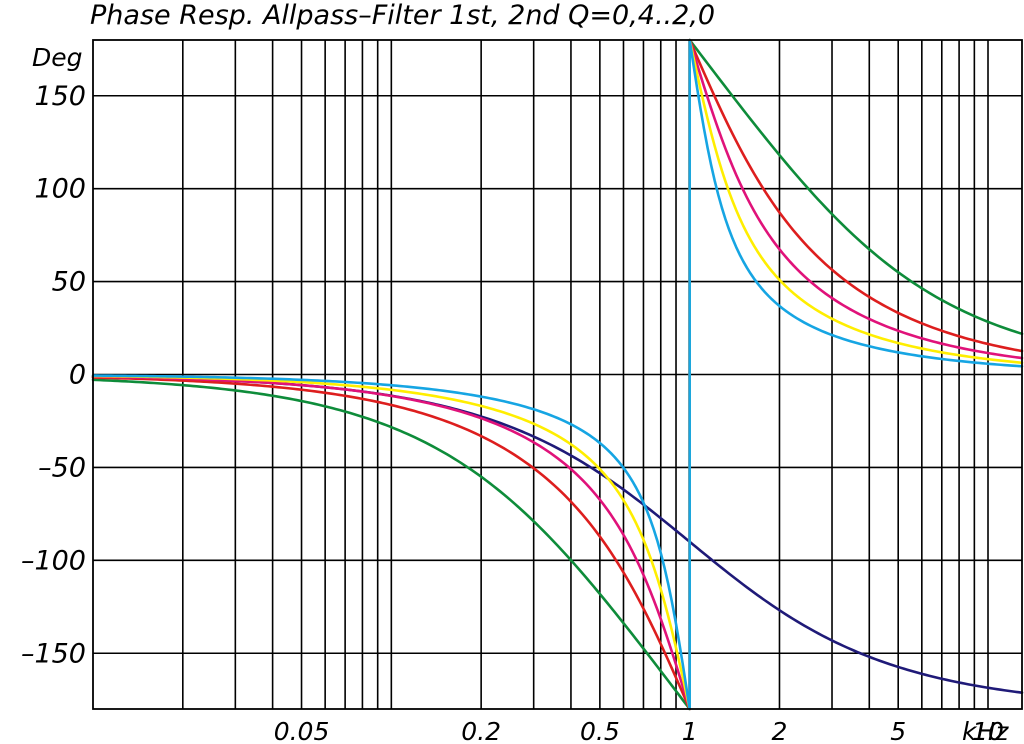 The width and height of the screenshot is (1024, 744). Describe the element at coordinates (302, 730) in the screenshot. I see `x-tick-label: 0.05` at that location.